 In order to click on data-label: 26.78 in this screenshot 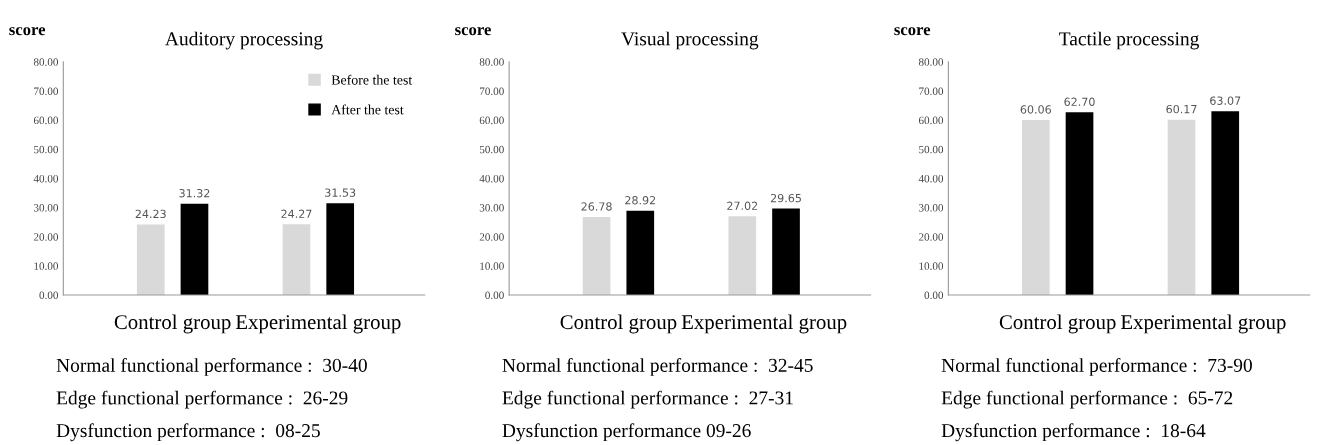, I will do `click(596, 206)`.